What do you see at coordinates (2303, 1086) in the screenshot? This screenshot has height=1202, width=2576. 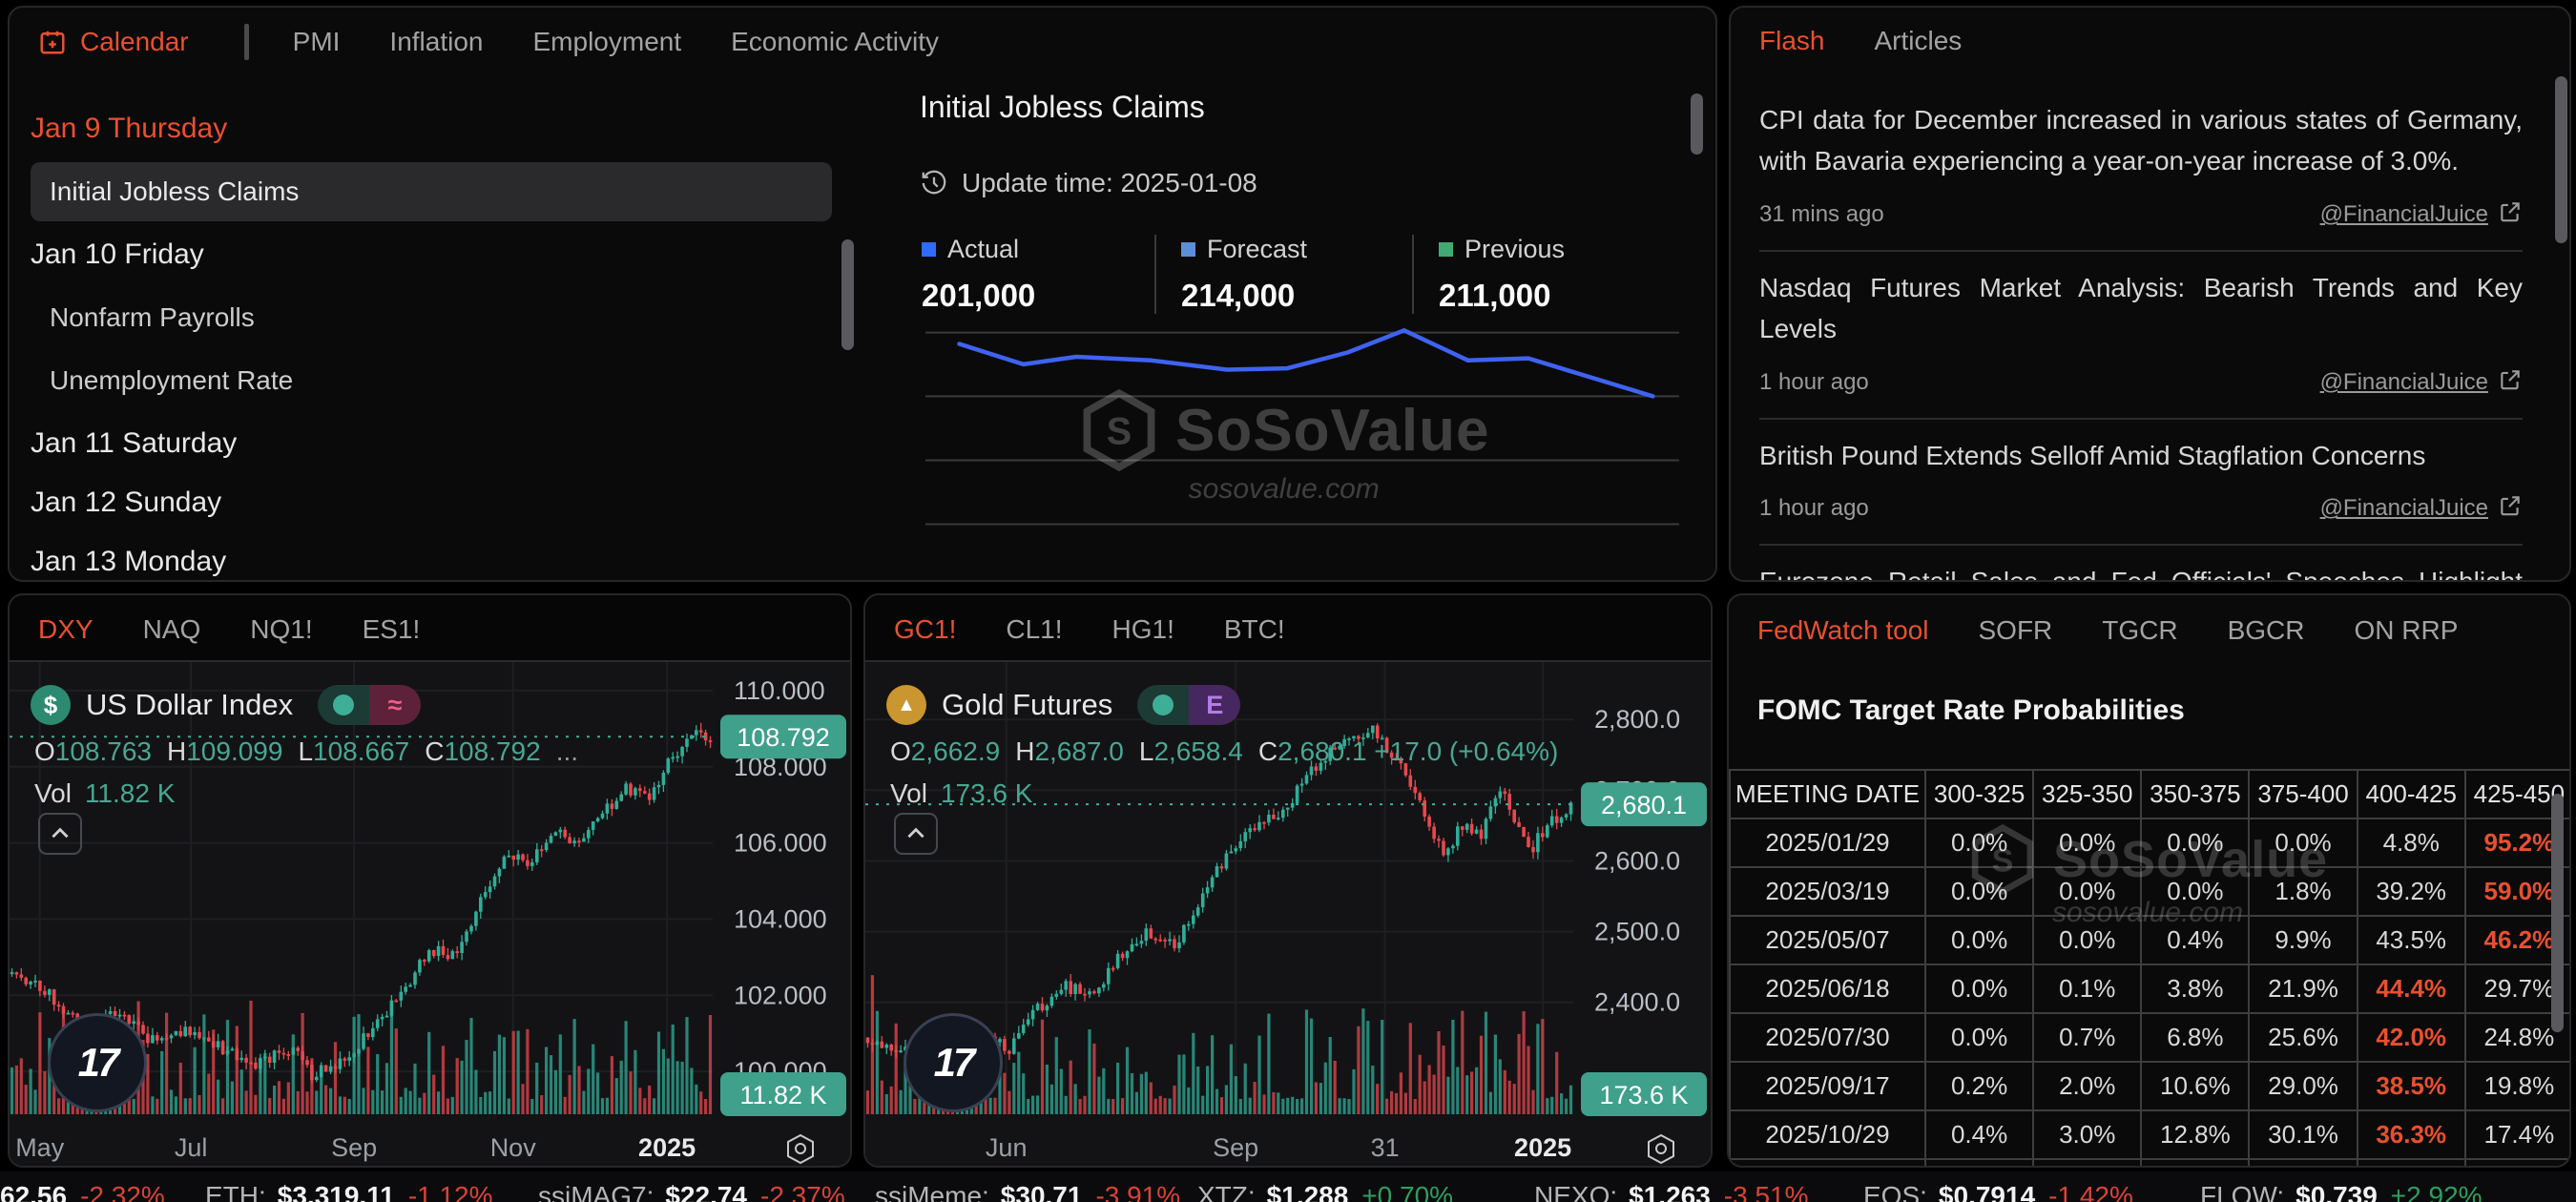 I see `probability-cell: 29.0%` at bounding box center [2303, 1086].